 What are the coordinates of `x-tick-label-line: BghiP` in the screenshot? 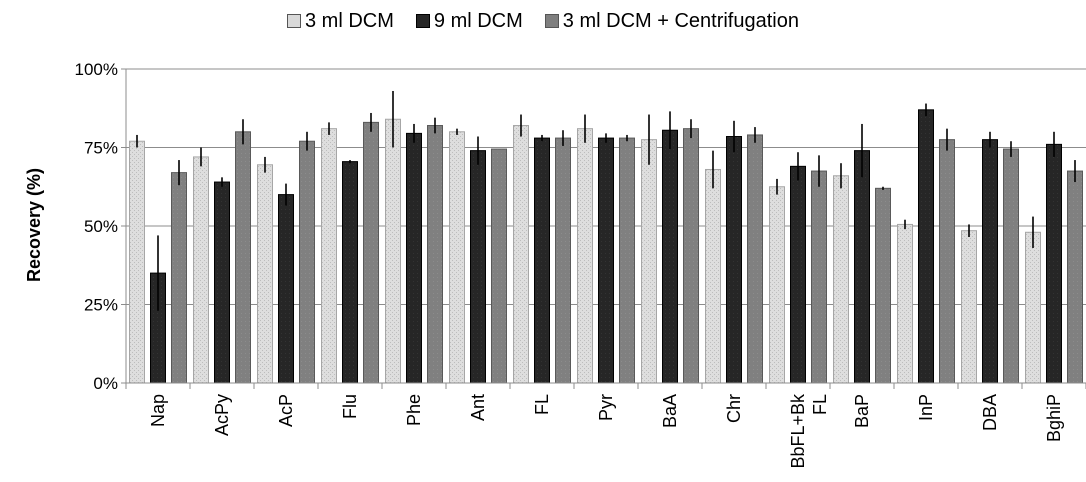 It's located at (1054, 418).